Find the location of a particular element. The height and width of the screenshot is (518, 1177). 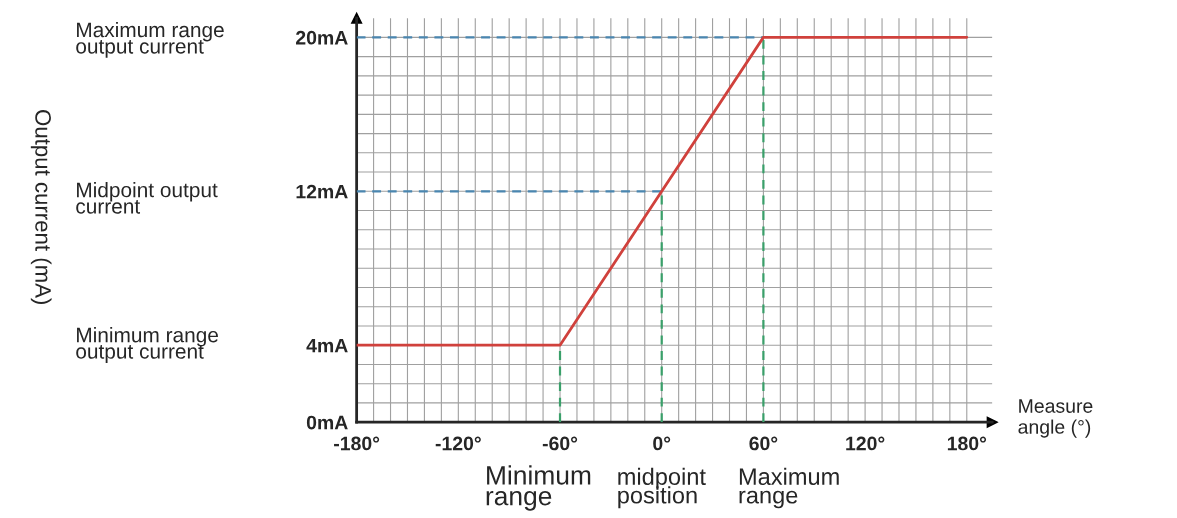

text: midpoint position is located at coordinates (662, 488).